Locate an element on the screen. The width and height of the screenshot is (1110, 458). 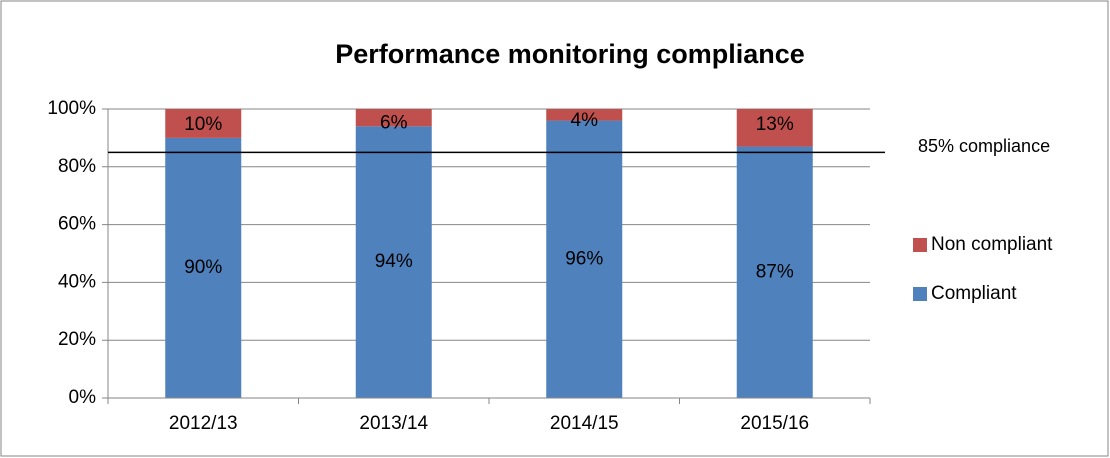
y-tick-label: 60% is located at coordinates (77, 224).